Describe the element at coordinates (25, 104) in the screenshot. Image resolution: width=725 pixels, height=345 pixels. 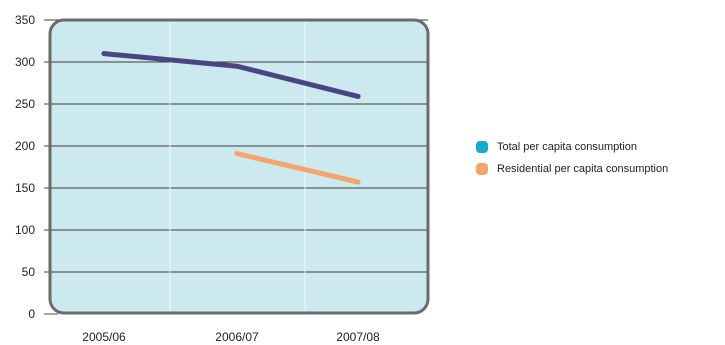
I see `y-tick-label-250: 250` at that location.